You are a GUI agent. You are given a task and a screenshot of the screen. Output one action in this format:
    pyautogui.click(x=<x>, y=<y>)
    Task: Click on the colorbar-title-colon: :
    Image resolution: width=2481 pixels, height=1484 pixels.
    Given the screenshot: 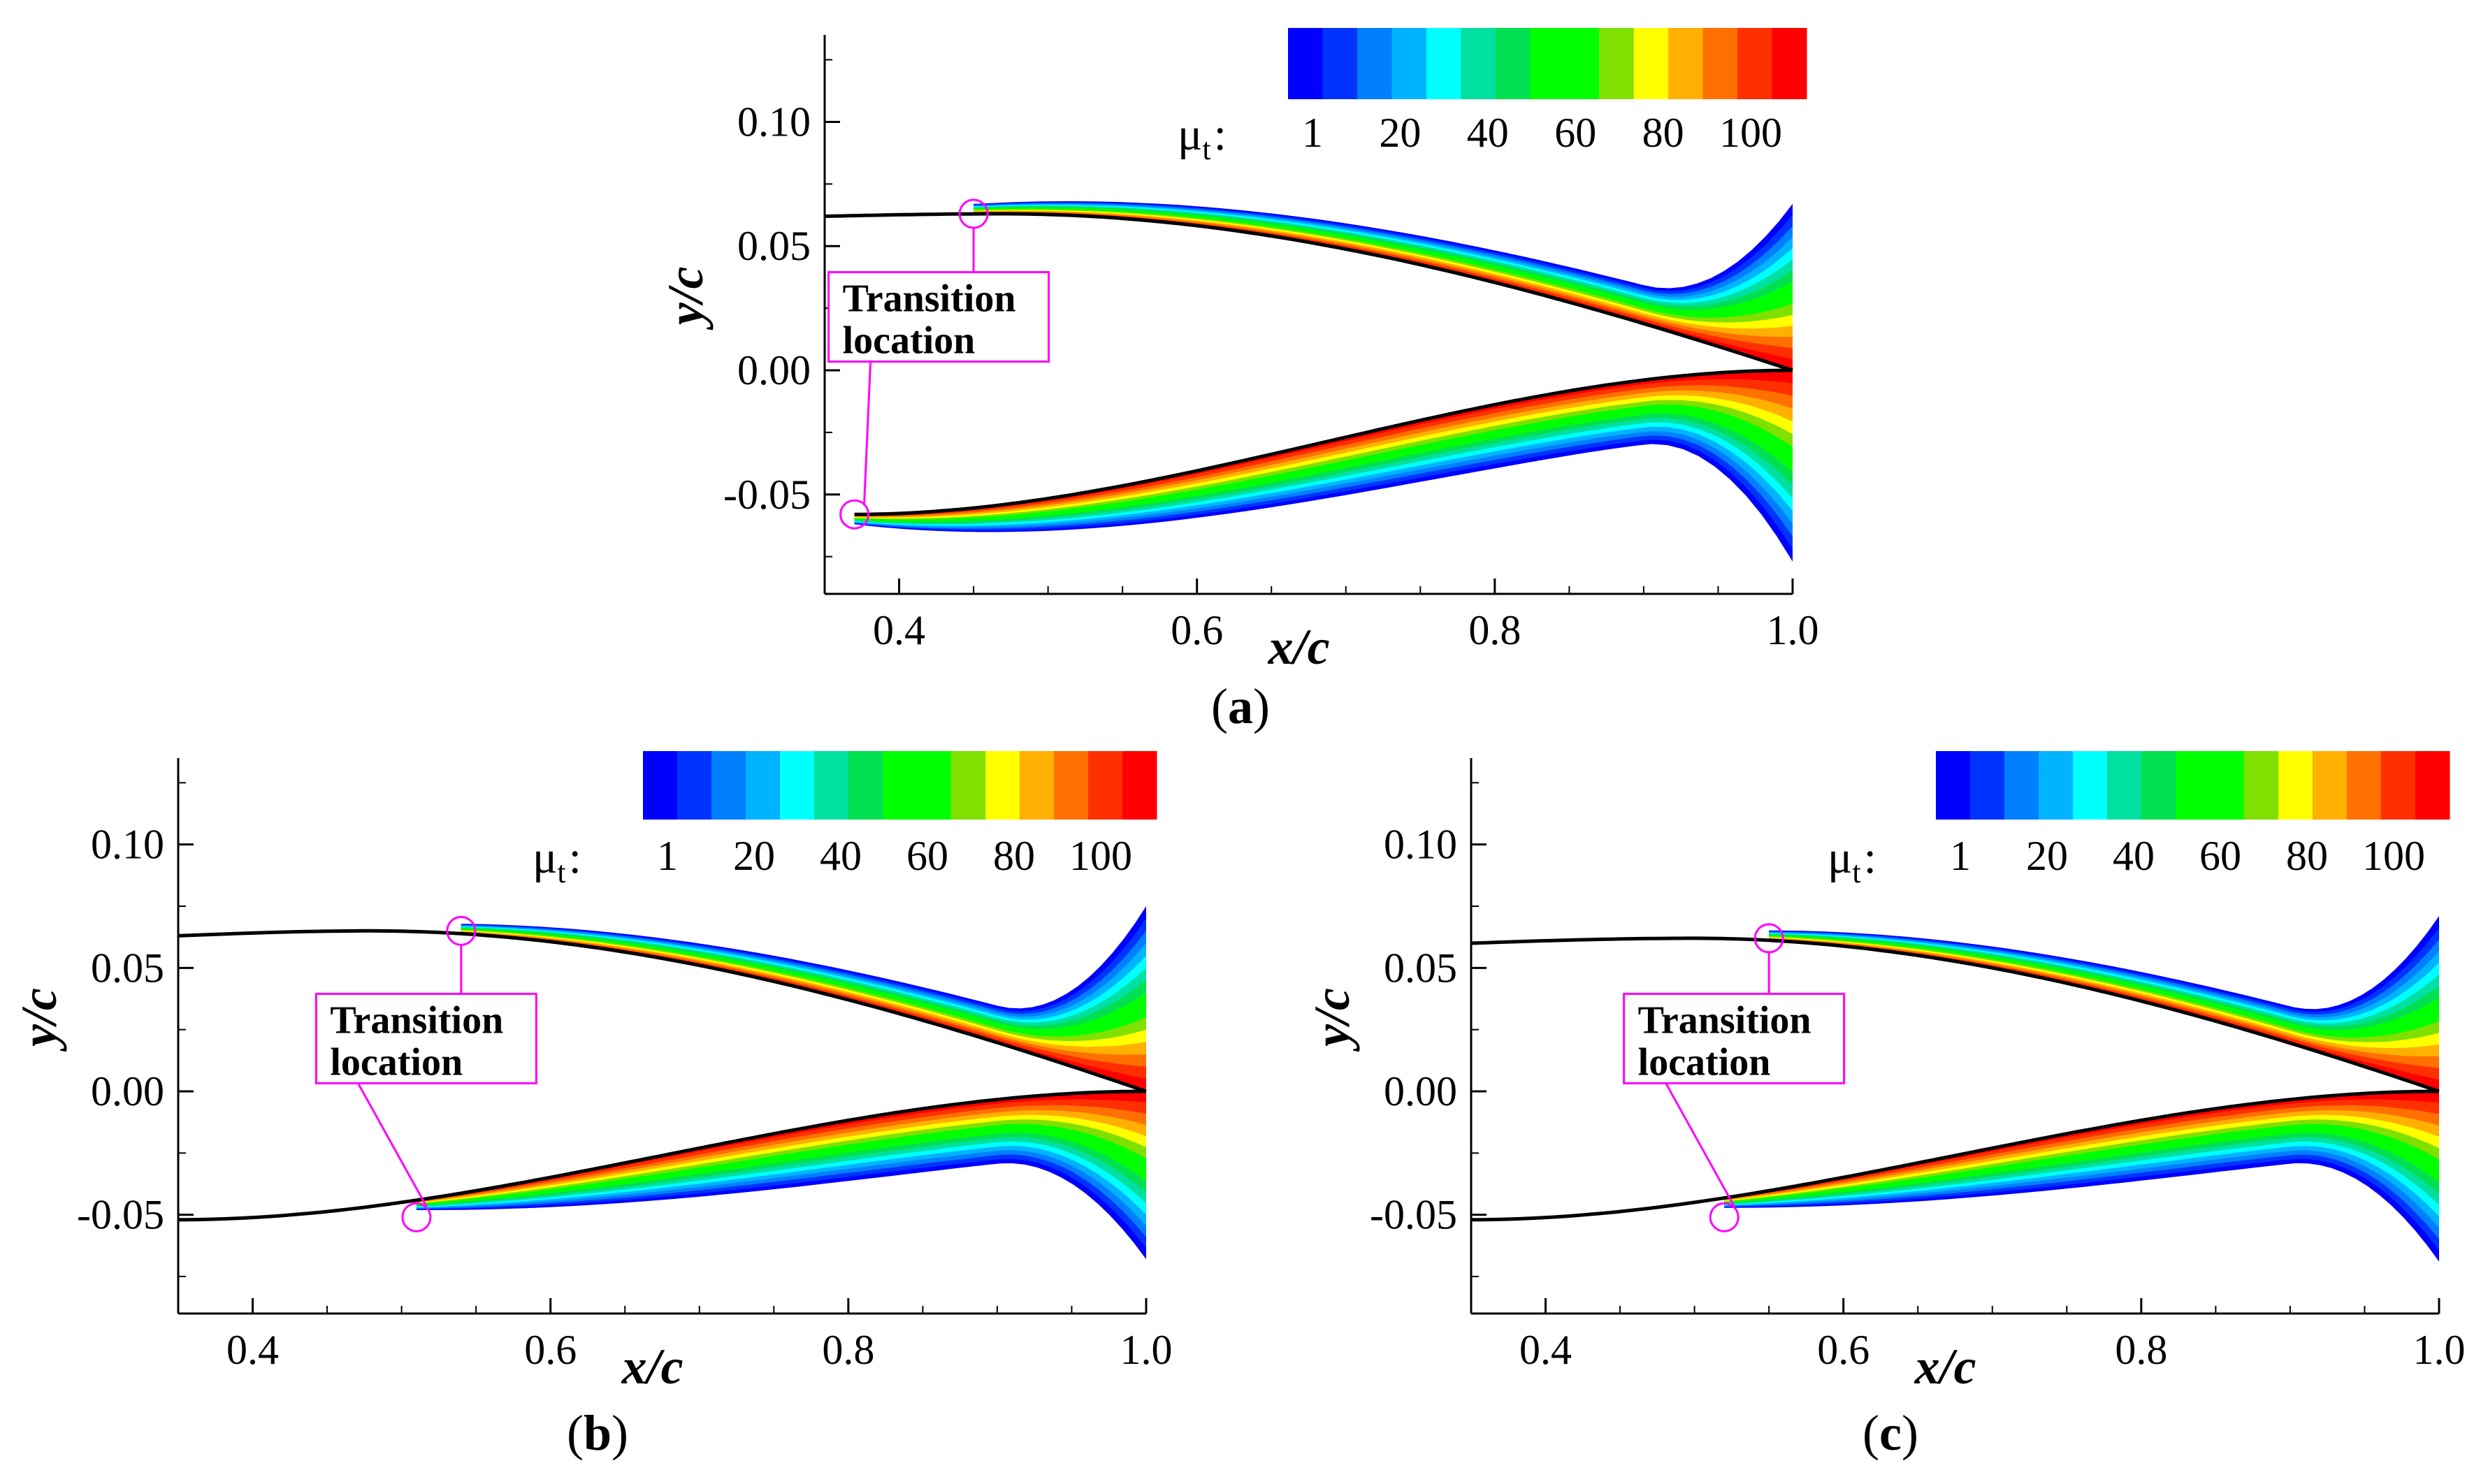 What is the action you would take?
    pyautogui.click(x=1220, y=134)
    